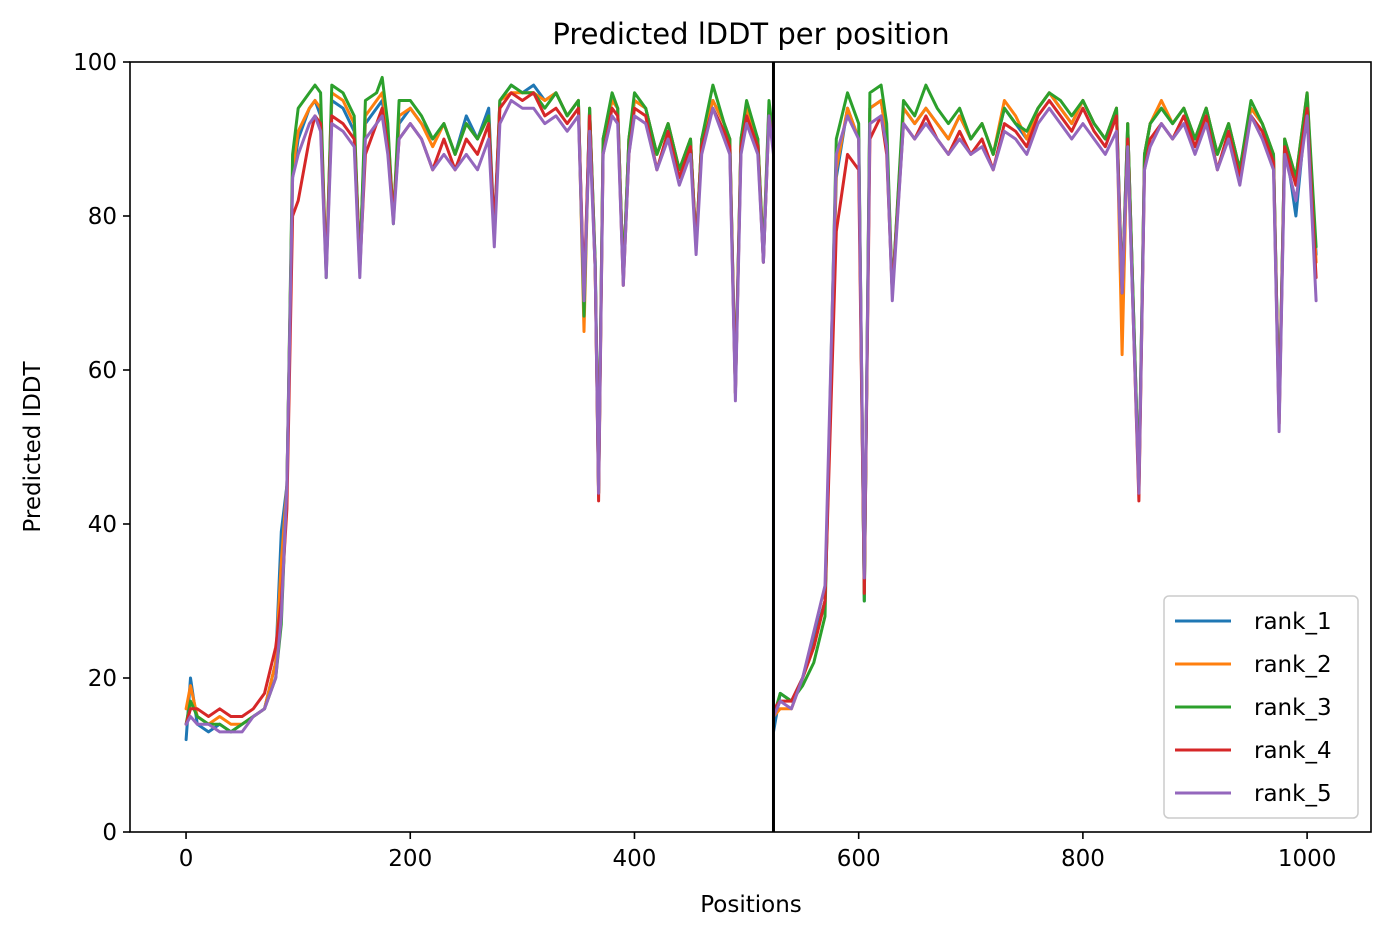 Image resolution: width=1391 pixels, height=943 pixels. What do you see at coordinates (1293, 751) in the screenshot?
I see `legend-label-rank_4: rank_4` at bounding box center [1293, 751].